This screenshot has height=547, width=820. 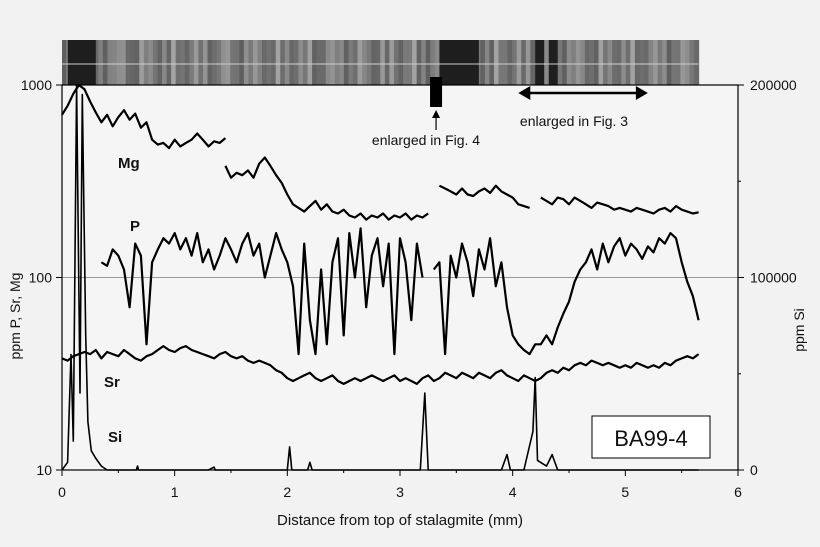 I want to click on sample-label: BA99-4, so click(x=650, y=438).